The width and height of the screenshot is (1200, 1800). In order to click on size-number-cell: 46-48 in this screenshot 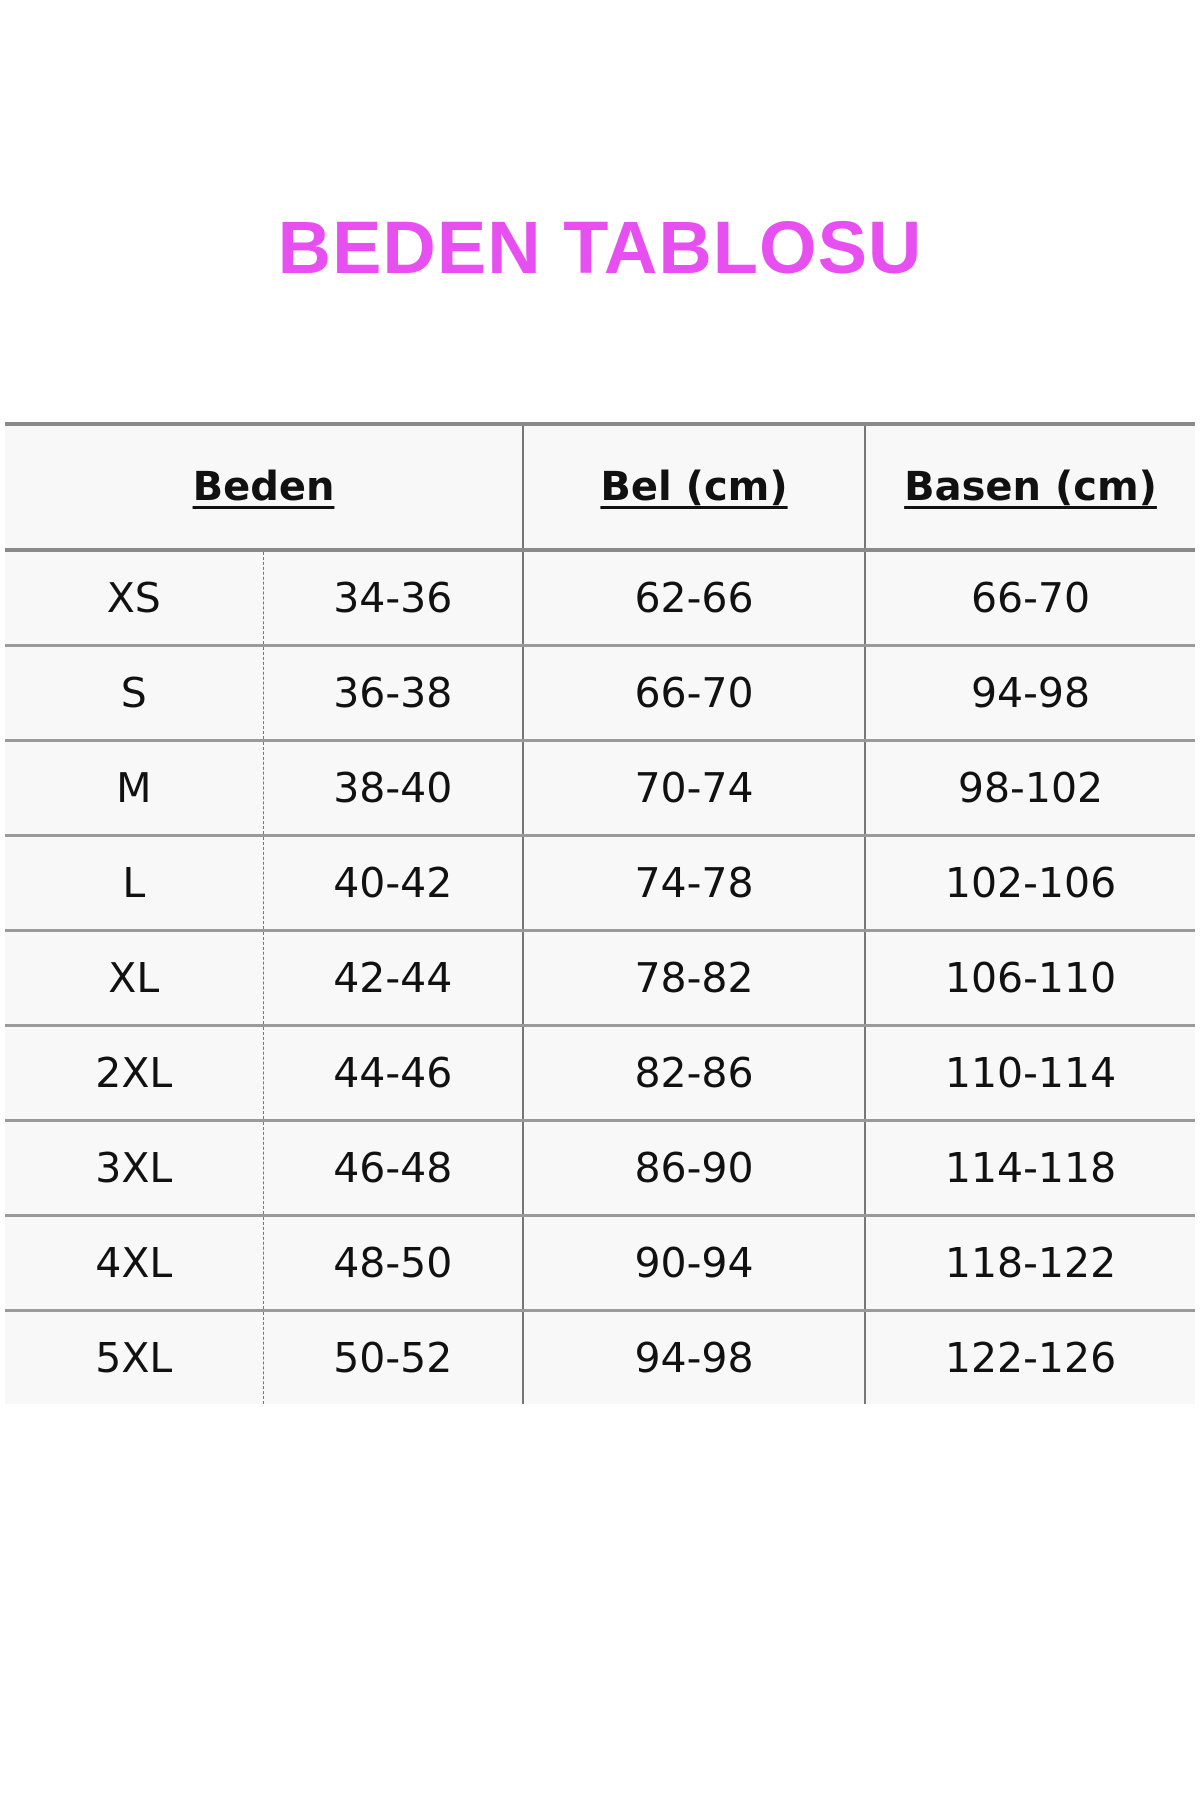, I will do `click(393, 1168)`.